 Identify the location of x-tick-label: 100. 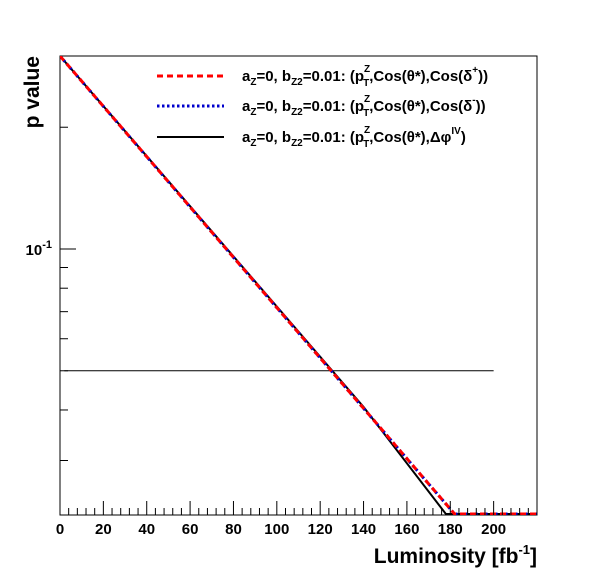
(276, 529).